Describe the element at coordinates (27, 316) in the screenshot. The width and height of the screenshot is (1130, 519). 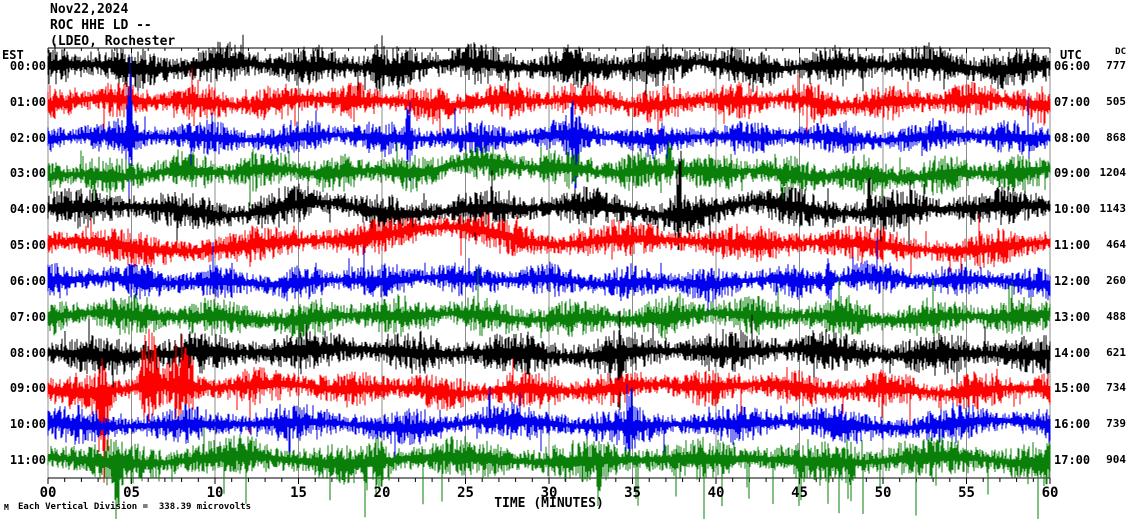
I see `left-hour-label: 07:00` at that location.